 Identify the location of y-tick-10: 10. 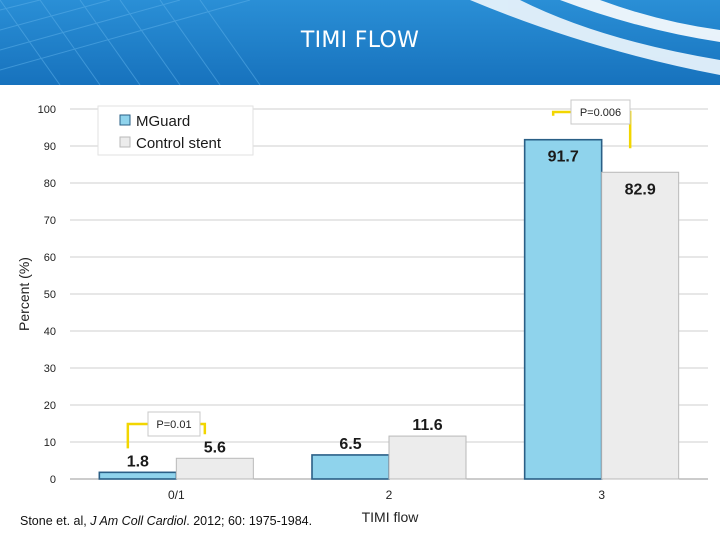
(50, 443).